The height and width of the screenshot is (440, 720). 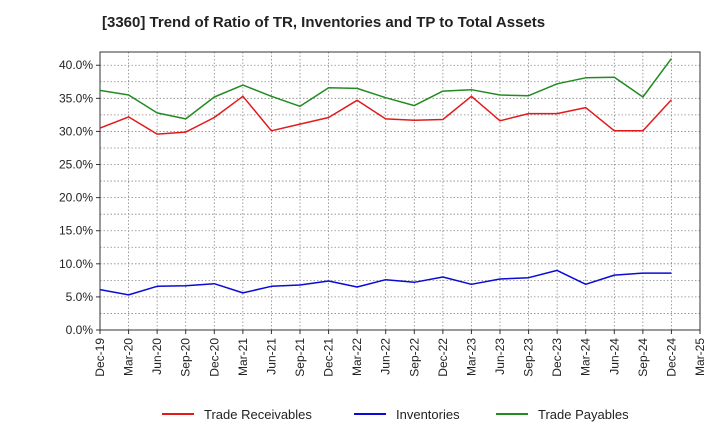 What do you see at coordinates (76, 65) in the screenshot?
I see `y-tick-label: 40.0%` at bounding box center [76, 65].